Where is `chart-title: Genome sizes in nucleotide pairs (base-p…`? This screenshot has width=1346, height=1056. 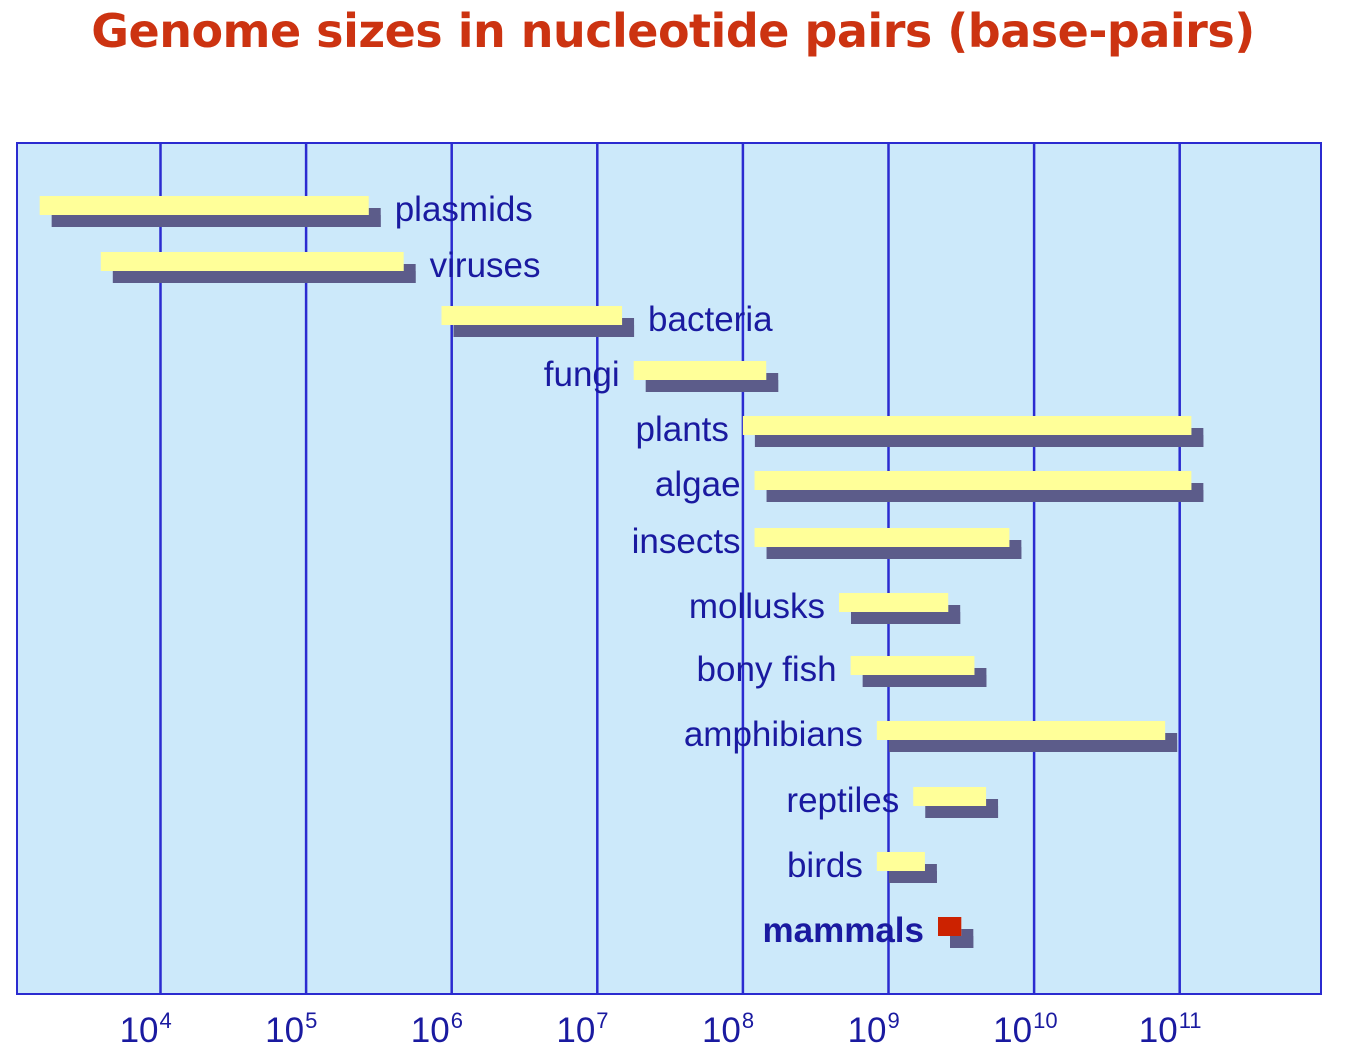
chart-title: Genome sizes in nucleotide pairs (base-p… is located at coordinates (673, 31).